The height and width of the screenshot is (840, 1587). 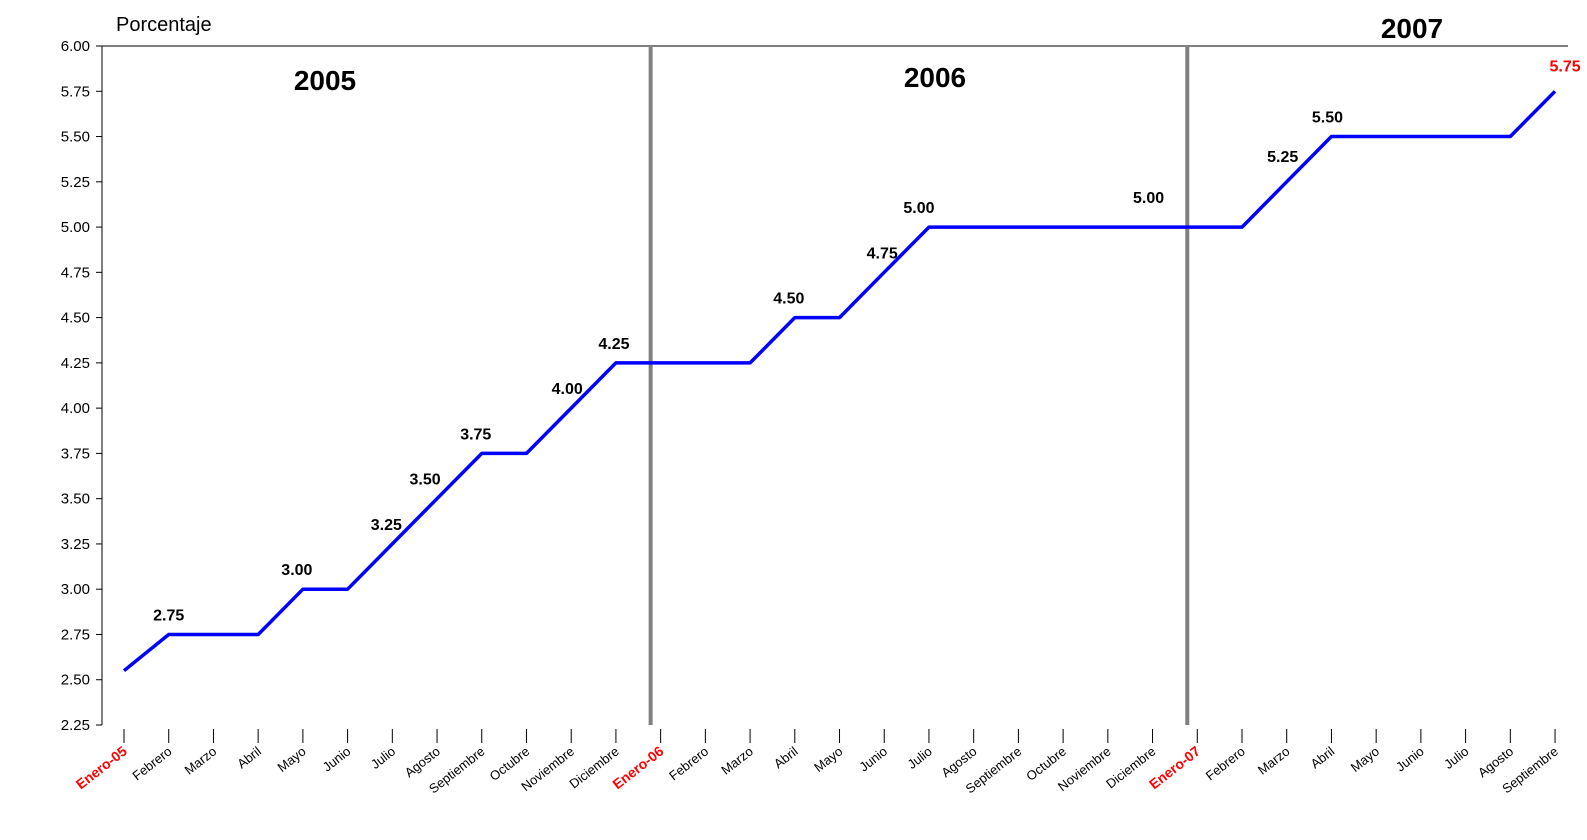 I want to click on data-label: 4.50, so click(x=788, y=299).